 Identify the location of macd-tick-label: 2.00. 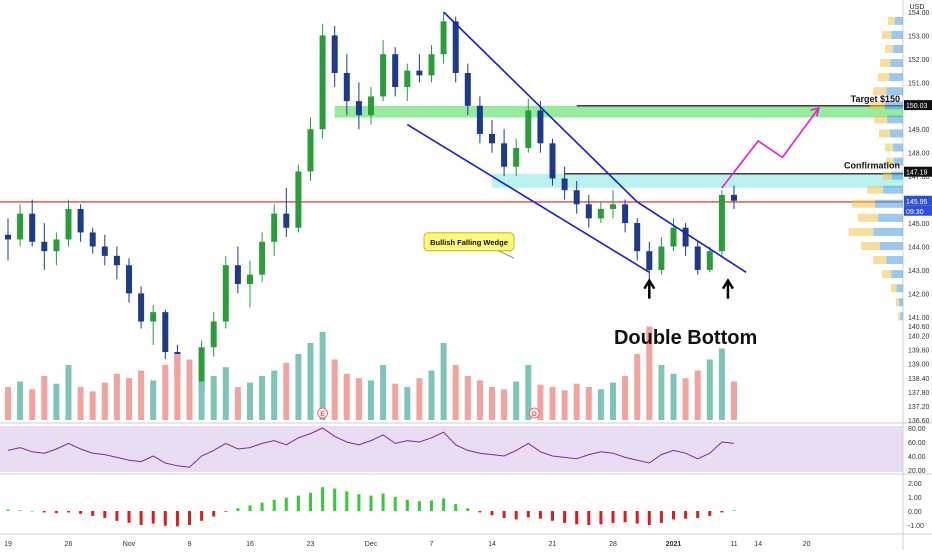
(915, 484).